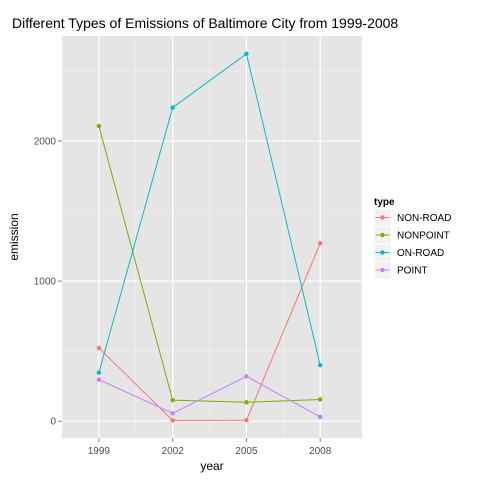 Image resolution: width=480 pixels, height=480 pixels. What do you see at coordinates (209, 396) in the screenshot?
I see `series-line-point` at bounding box center [209, 396].